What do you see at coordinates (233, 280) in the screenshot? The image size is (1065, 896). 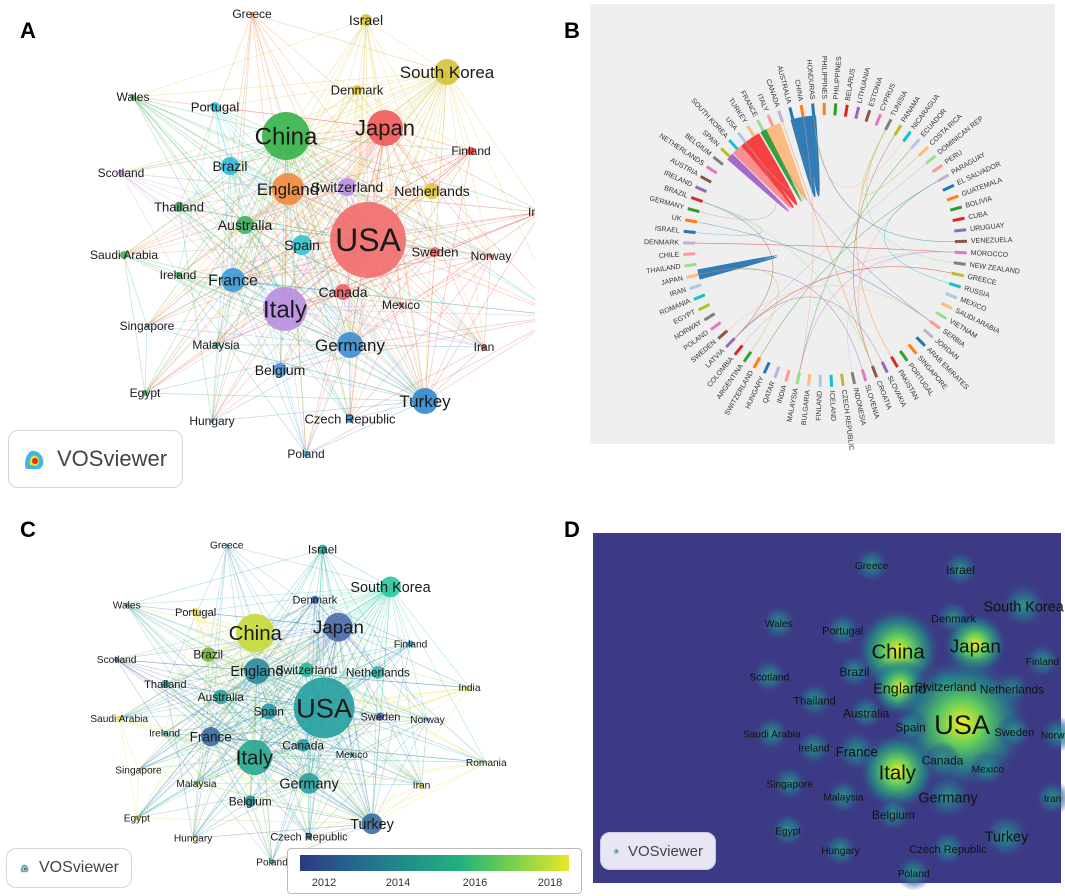 I see `node-france` at bounding box center [233, 280].